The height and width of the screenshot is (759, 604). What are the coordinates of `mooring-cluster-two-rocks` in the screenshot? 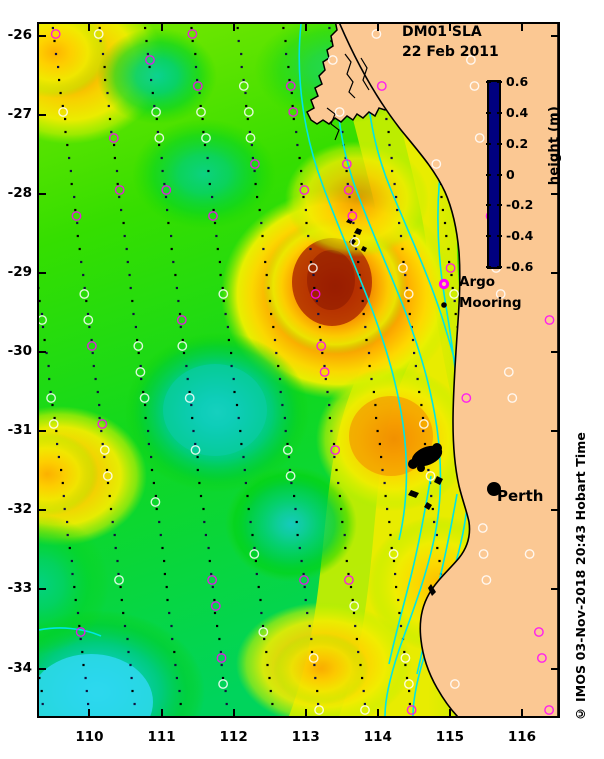 It's located at (426, 457).